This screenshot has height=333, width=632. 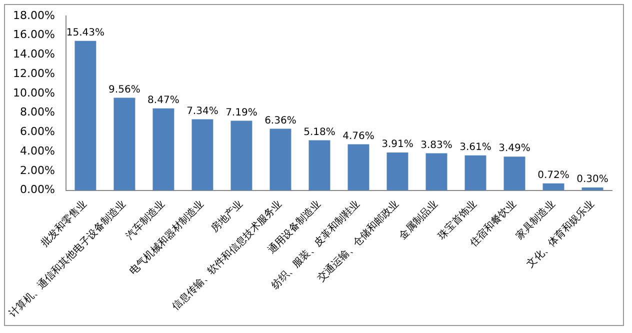 I want to click on data-label: 6.36%, so click(x=280, y=120).